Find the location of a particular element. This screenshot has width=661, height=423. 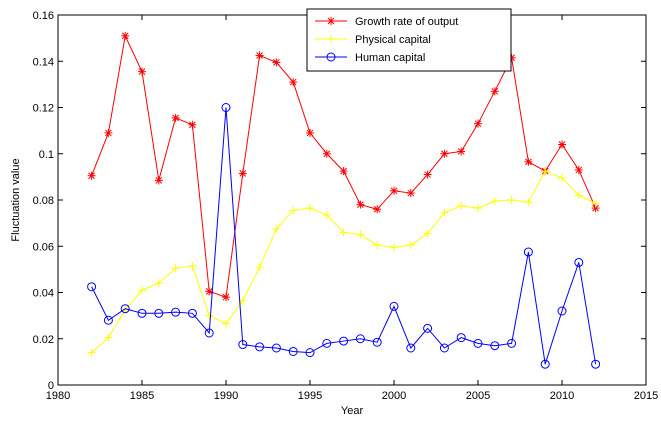

legend-entry-growth-rate-of-output: Growth rate of output is located at coordinates (386, 22).